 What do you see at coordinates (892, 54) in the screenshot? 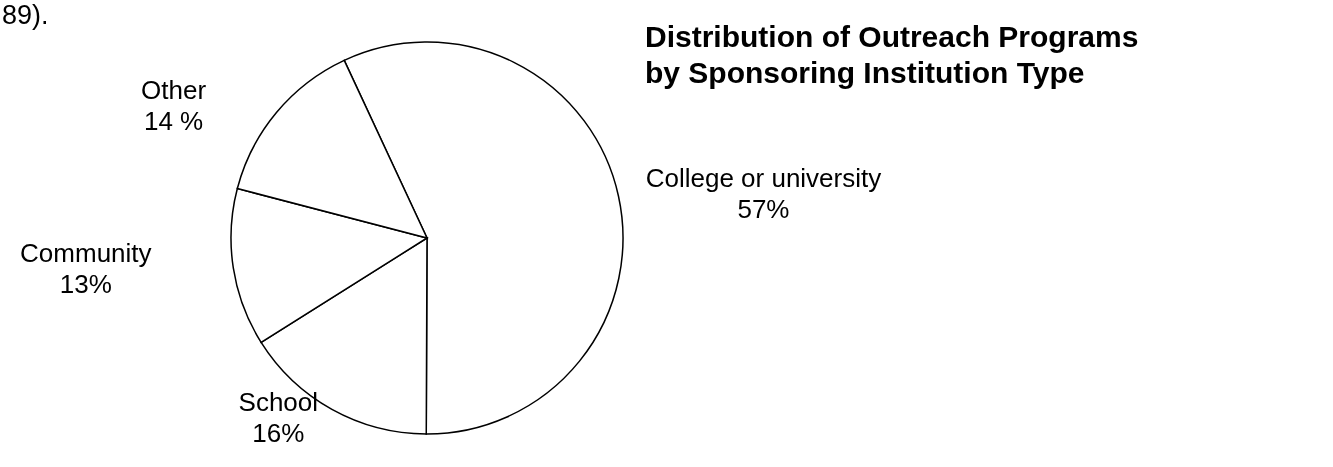
I see `chart-title: Distribution of Outreach Programs by Sponsoring Institution Type` at bounding box center [892, 54].